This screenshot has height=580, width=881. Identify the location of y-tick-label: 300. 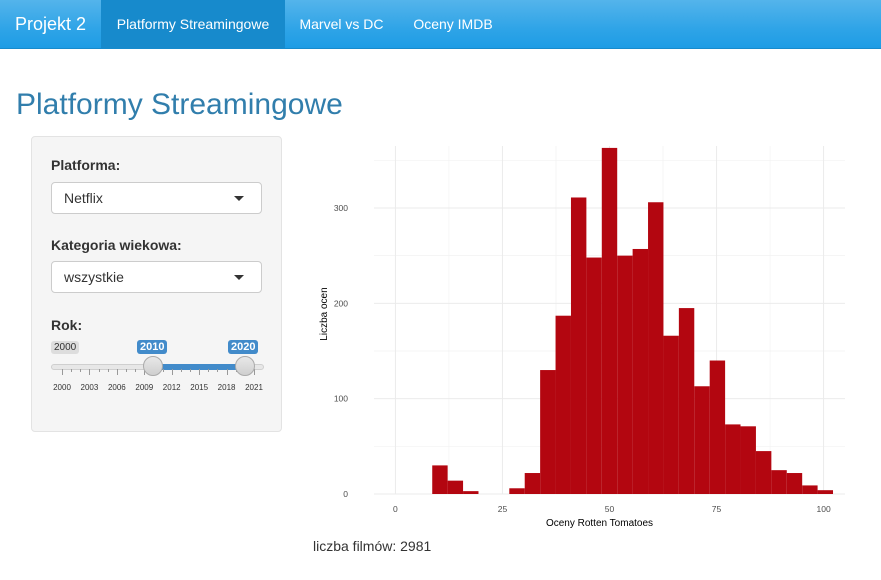
(341, 208).